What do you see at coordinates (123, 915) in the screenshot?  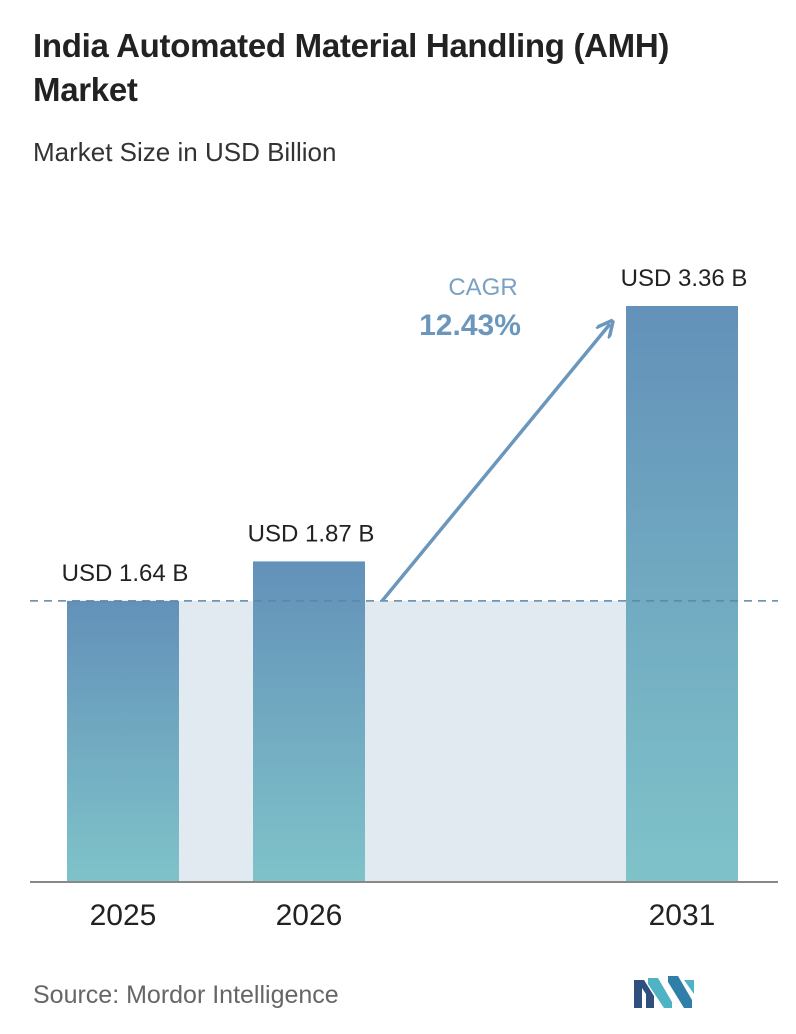 I see `x-tick-label-2025: 2025` at bounding box center [123, 915].